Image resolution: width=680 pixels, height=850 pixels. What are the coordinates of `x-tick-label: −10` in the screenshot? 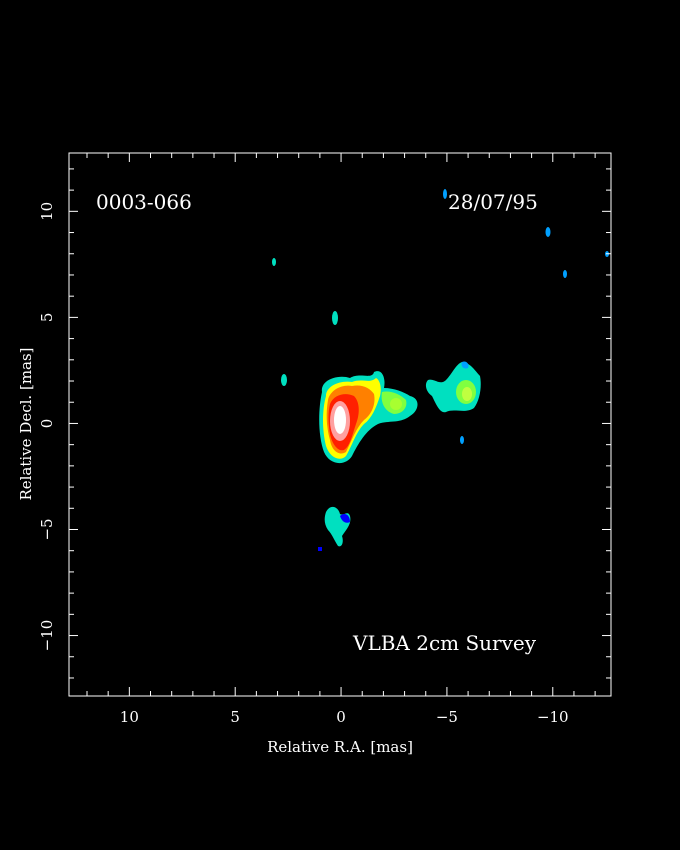 It's located at (553, 717).